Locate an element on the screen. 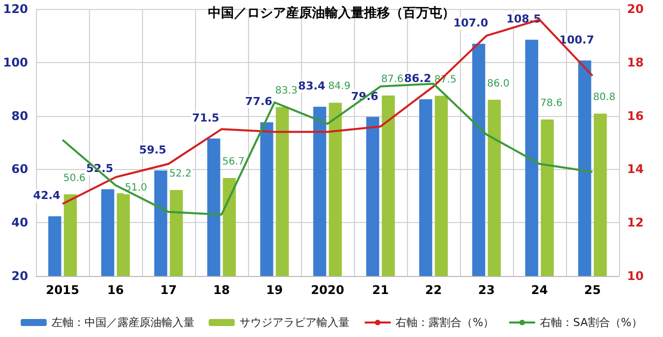 The height and width of the screenshot is (337, 663). data-label: 56.7 is located at coordinates (233, 162).